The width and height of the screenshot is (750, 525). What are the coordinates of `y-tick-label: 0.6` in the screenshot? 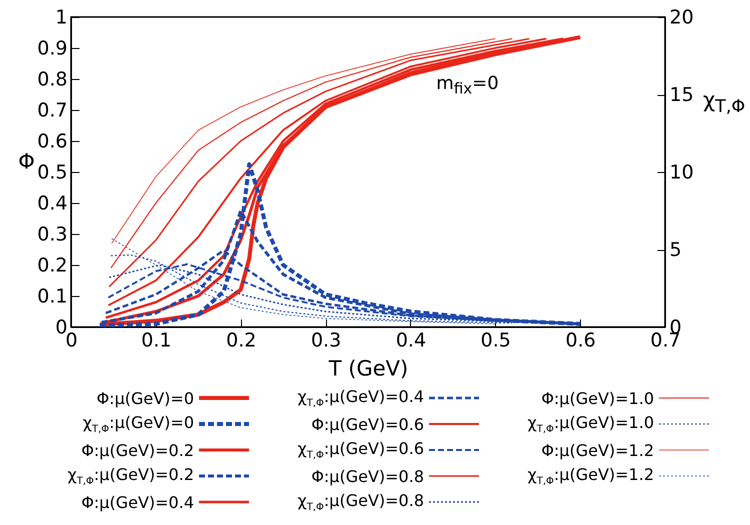 It's located at (52, 141).